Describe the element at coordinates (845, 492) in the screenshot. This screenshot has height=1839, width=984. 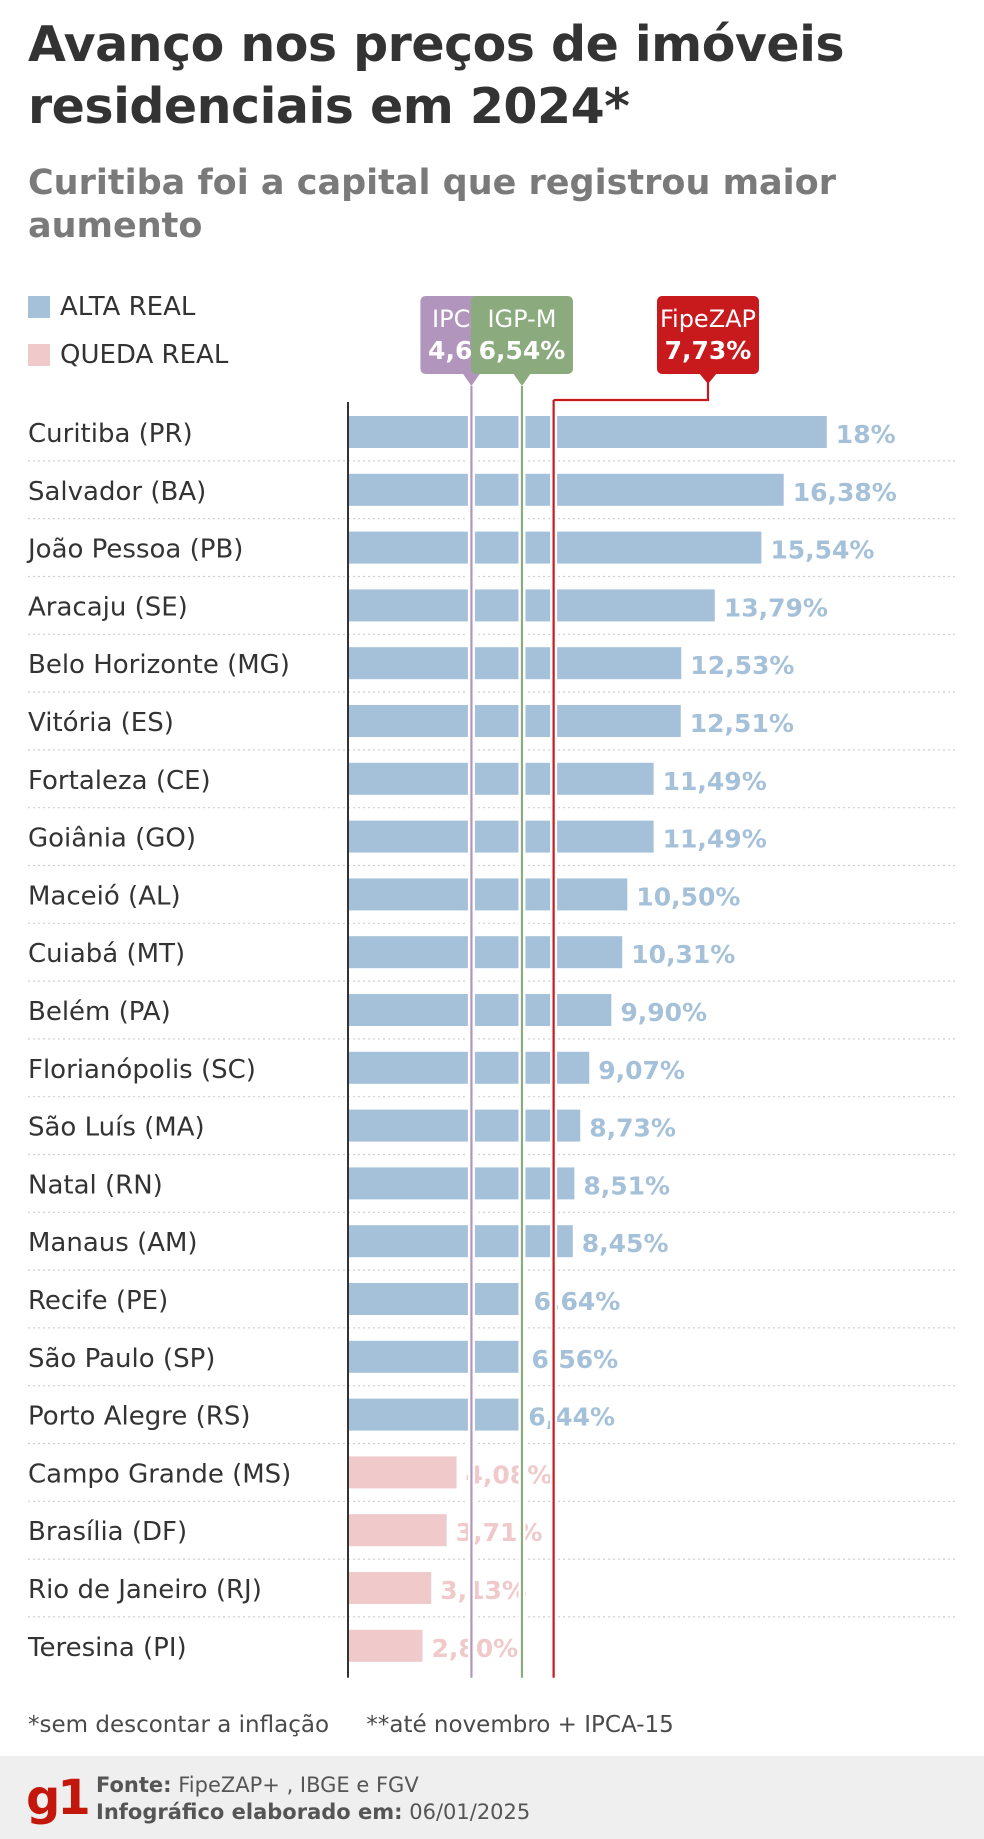
I see `value-label: 16,38%` at that location.